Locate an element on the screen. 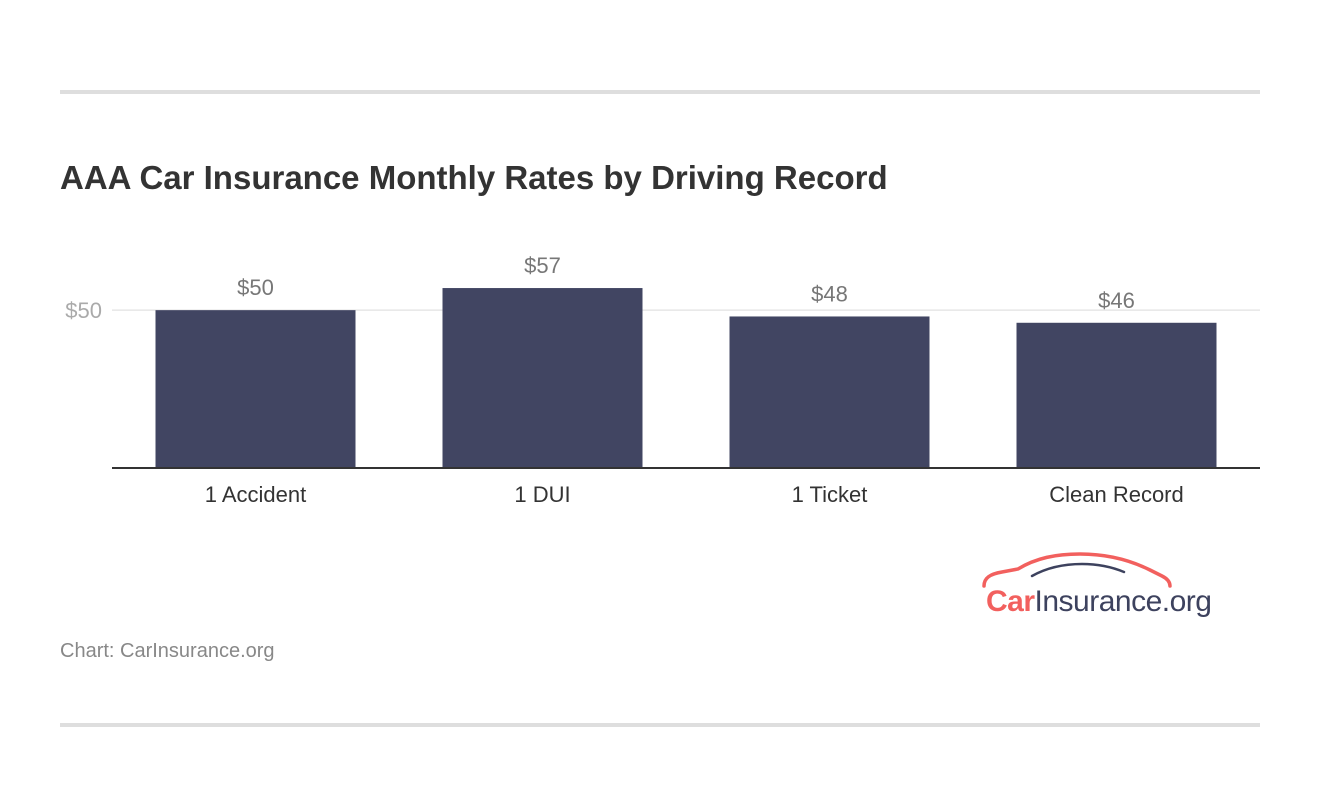 This screenshot has height=808, width=1320. bar-value-label: $57 is located at coordinates (542, 265).